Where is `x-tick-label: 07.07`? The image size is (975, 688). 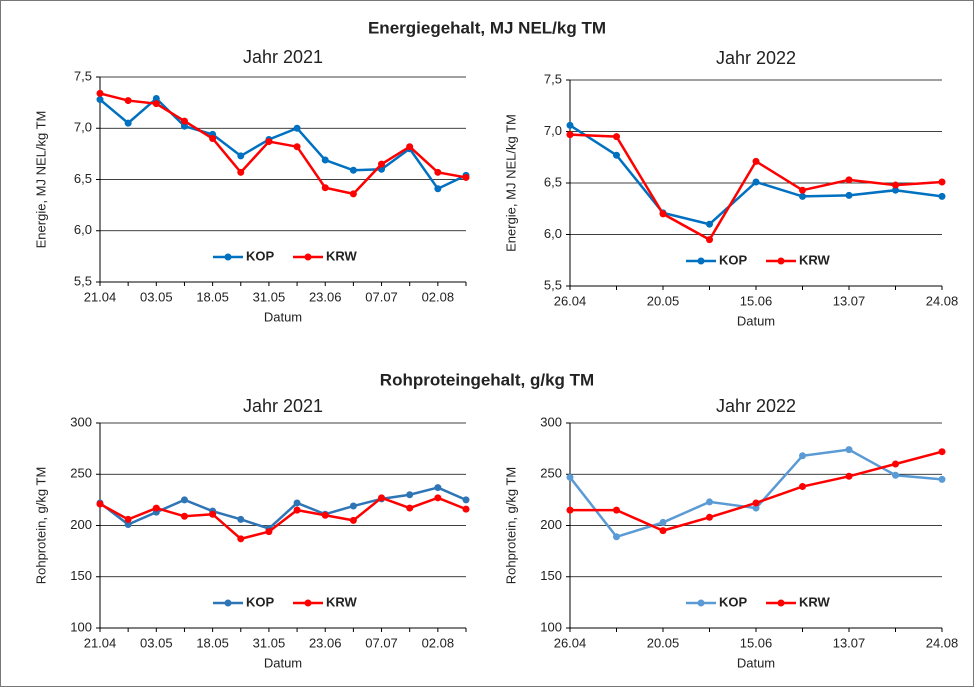
x-tick-label: 07.07 is located at coordinates (381, 296).